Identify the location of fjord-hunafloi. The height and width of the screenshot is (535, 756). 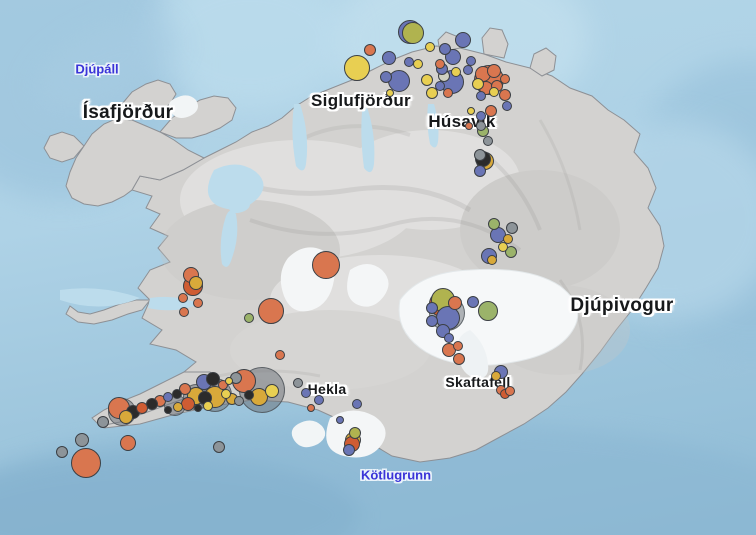
(300, 137).